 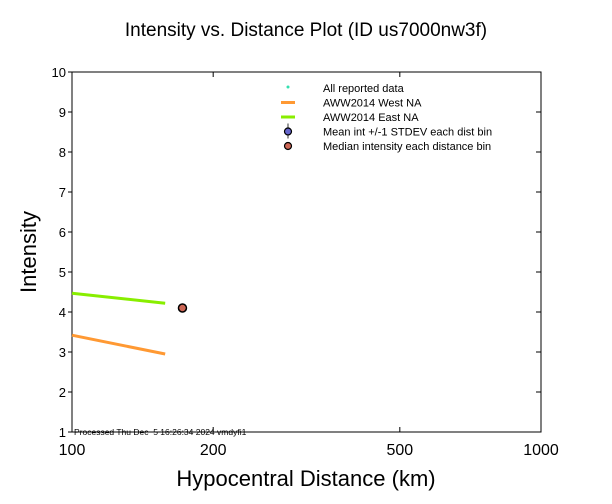 I want to click on x-axis-label: Hypocentral Distance (km), so click(x=305, y=478).